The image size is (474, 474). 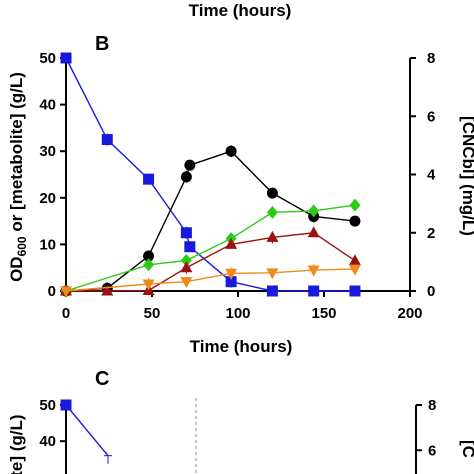 I want to click on panel-c-left-axis-label: ite] (g/L), so click(x=16, y=444).